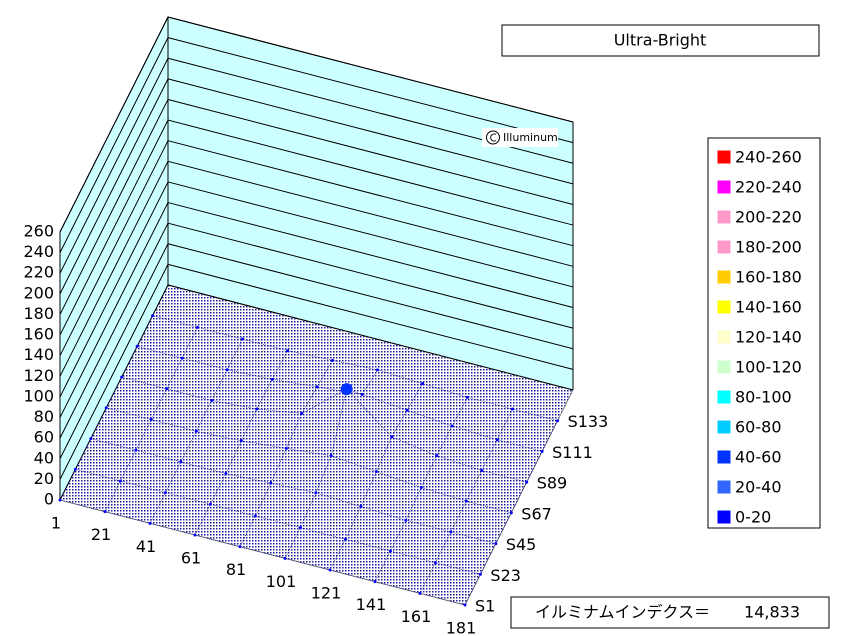 The width and height of the screenshot is (848, 636). What do you see at coordinates (38, 272) in the screenshot?
I see `y-tick-label: 220` at bounding box center [38, 272].